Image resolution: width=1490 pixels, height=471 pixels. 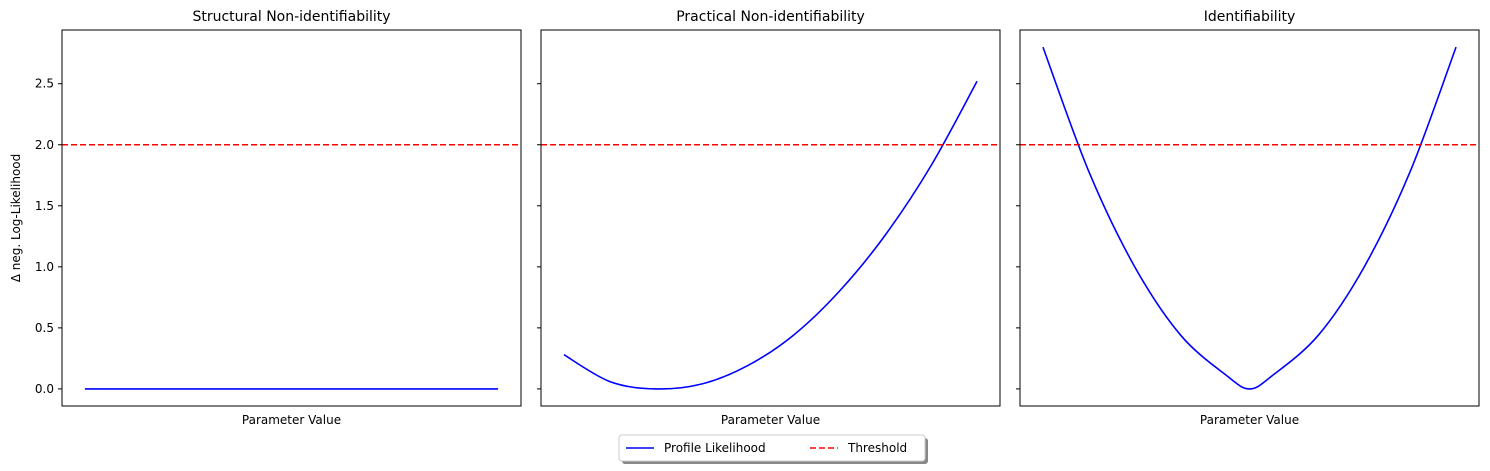 I want to click on panel-title: Practical Non-identifiability, so click(x=770, y=17).